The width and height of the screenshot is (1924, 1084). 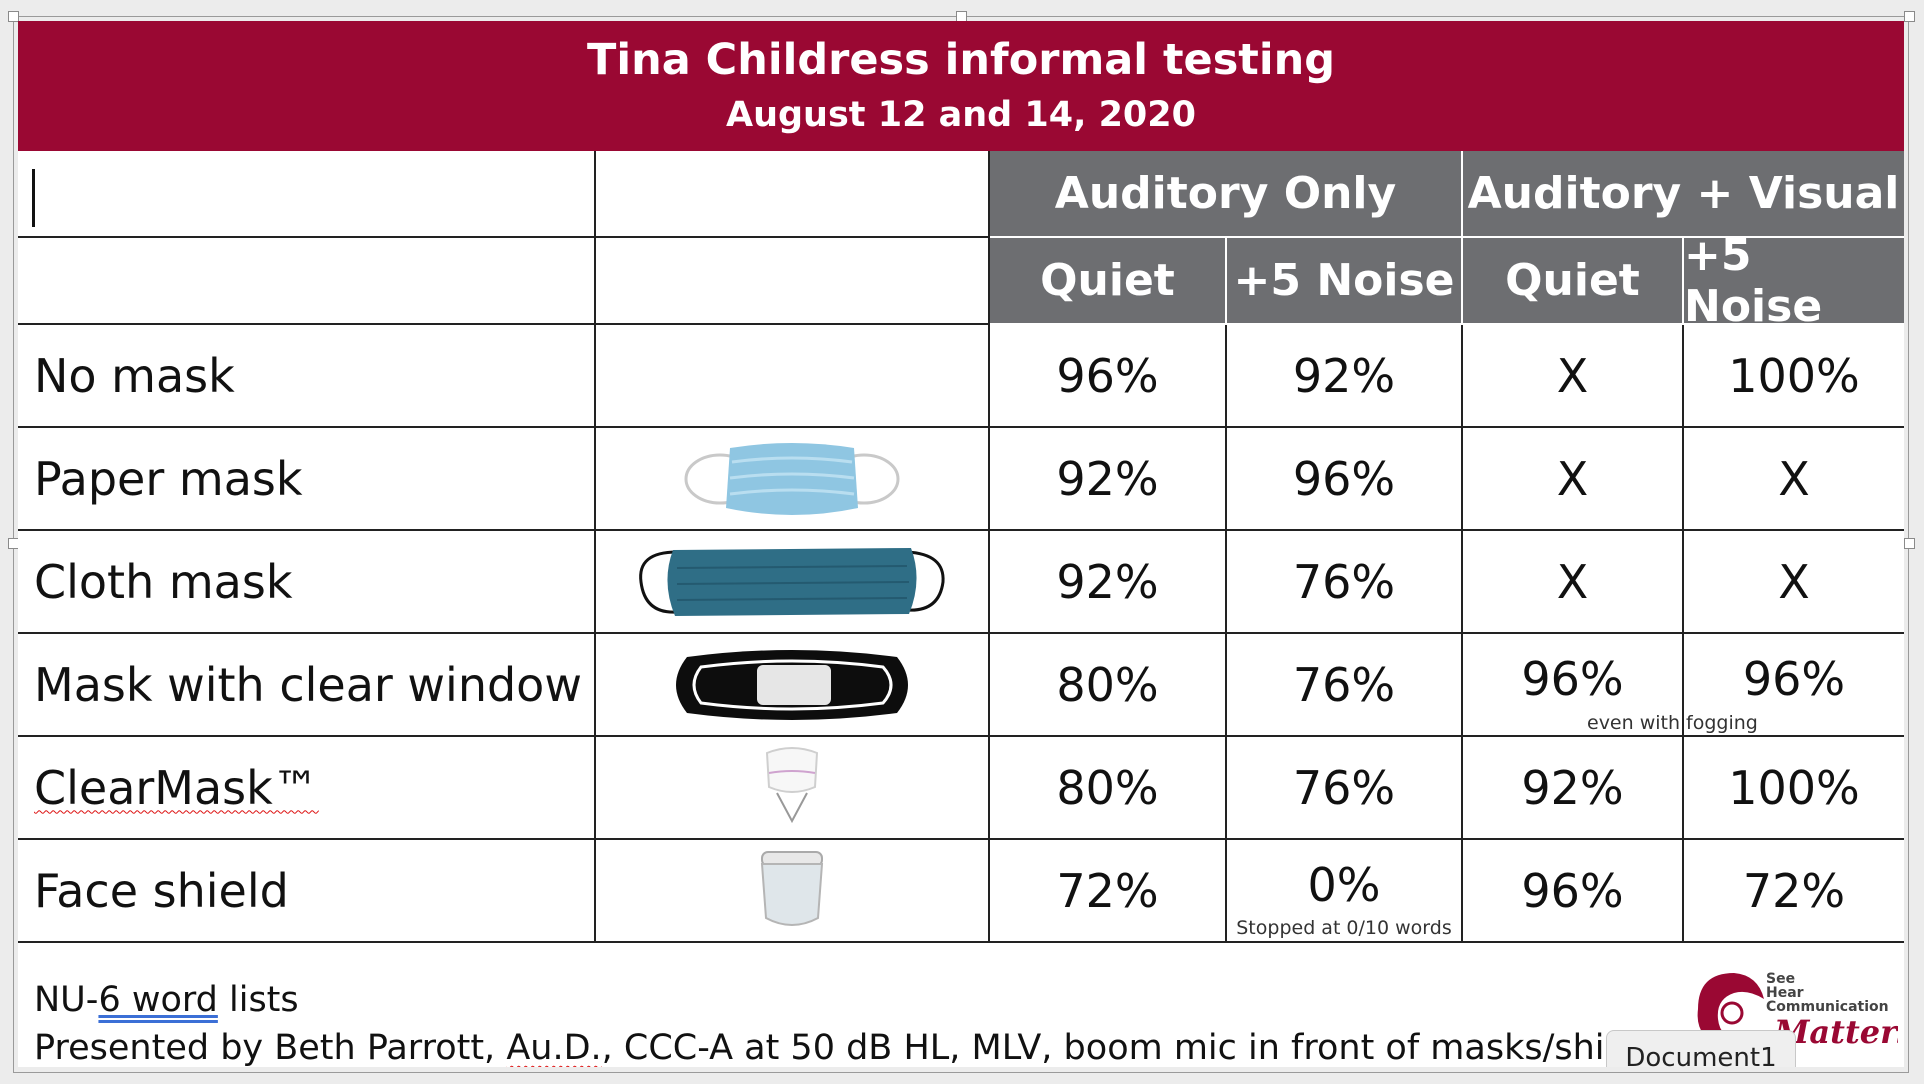 I want to click on cell-no-mask-ao-quiet: 96%, so click(x=1108, y=376).